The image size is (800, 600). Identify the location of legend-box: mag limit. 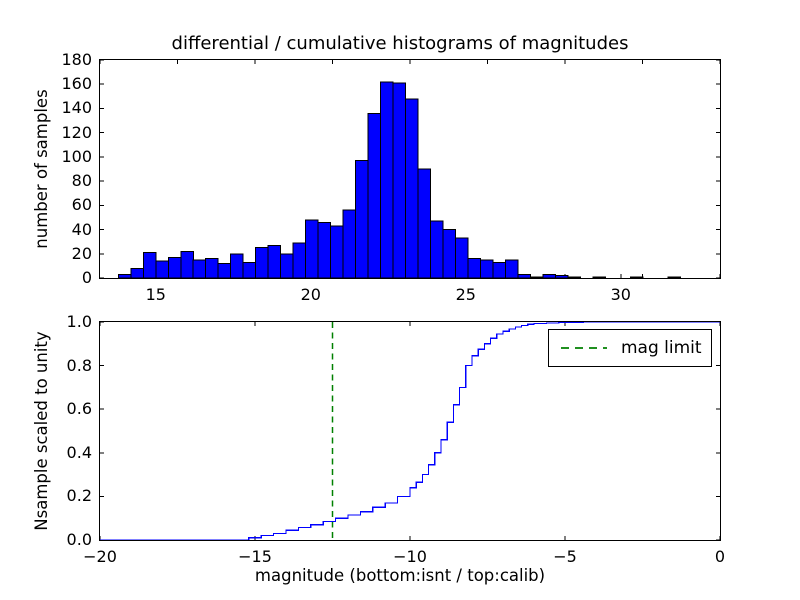
(630, 348).